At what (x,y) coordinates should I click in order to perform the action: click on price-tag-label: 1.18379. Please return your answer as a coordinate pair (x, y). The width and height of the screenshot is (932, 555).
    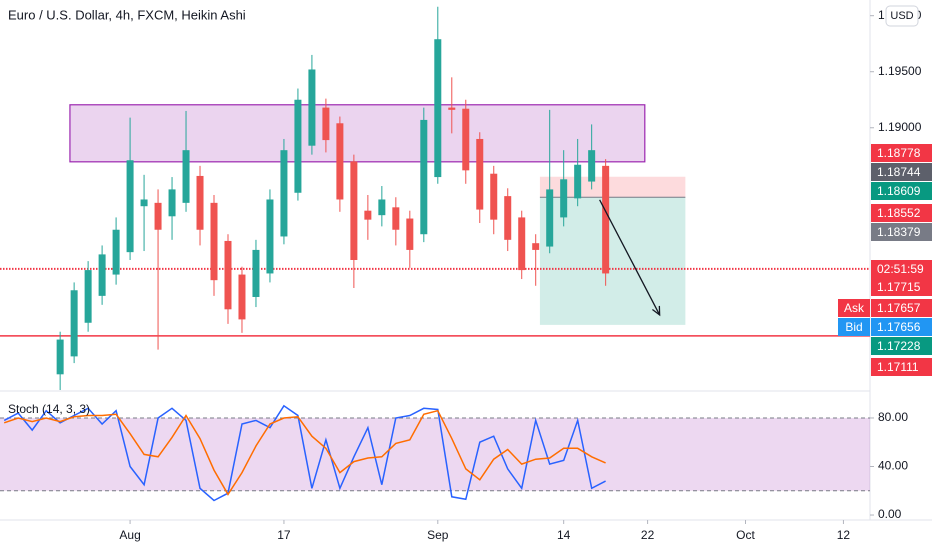
    Looking at the image, I should click on (899, 232).